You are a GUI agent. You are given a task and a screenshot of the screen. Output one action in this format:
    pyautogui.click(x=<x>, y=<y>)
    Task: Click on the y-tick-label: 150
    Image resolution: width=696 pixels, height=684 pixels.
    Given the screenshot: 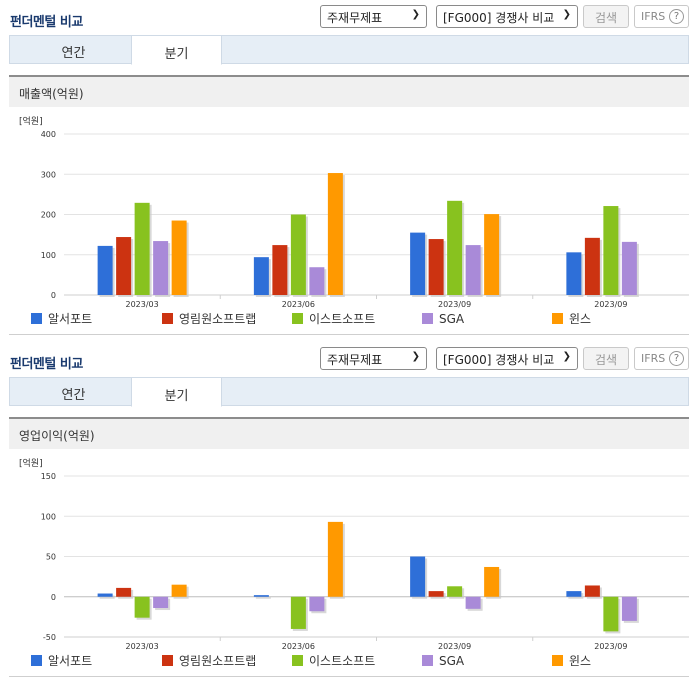 What is the action you would take?
    pyautogui.click(x=48, y=476)
    